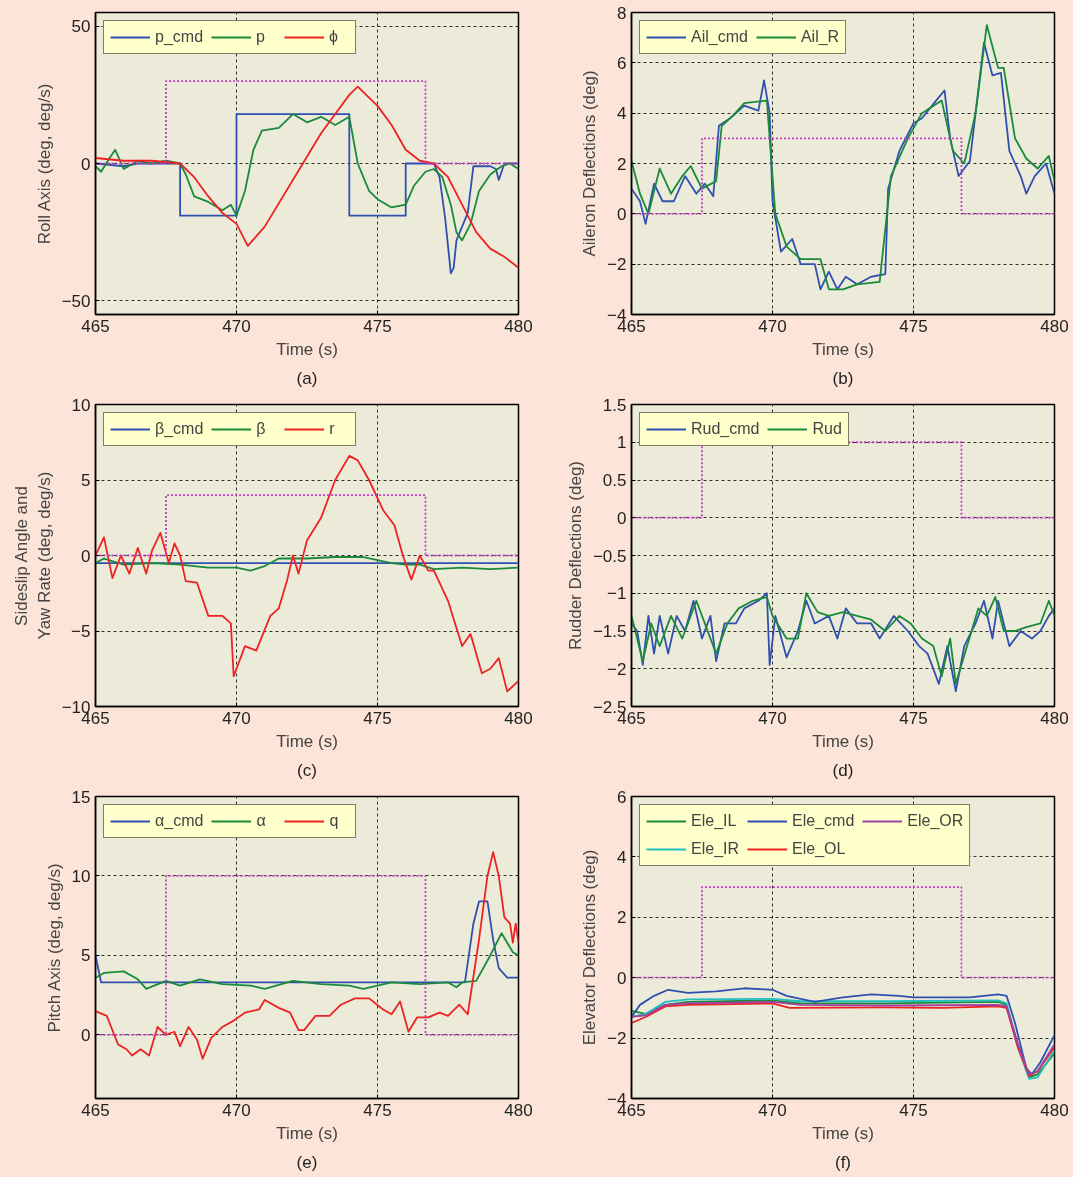 This screenshot has width=1073, height=1177. Describe the element at coordinates (715, 849) in the screenshot. I see `legend-label: Ele_IR` at that location.